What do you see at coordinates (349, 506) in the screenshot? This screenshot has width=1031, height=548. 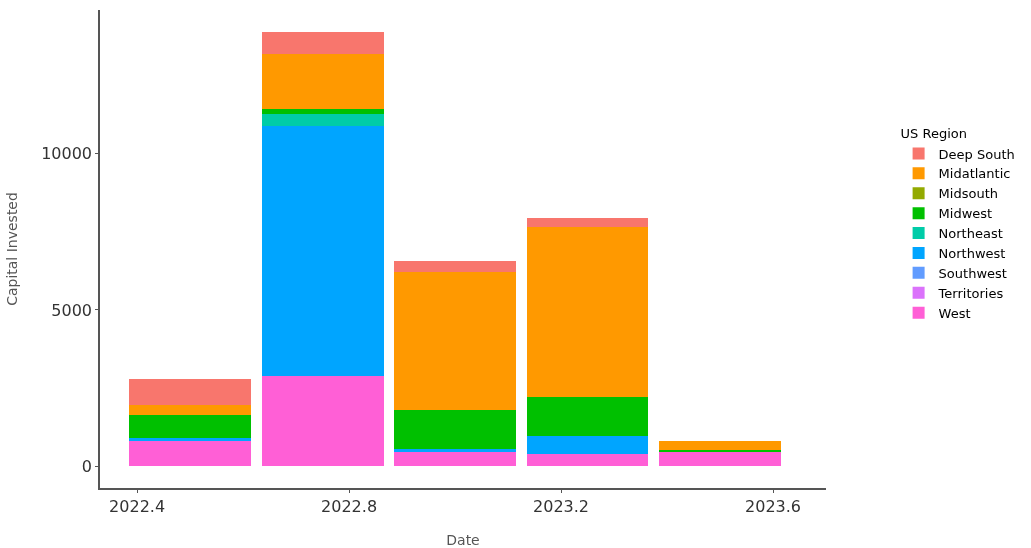 I see `x-tick-label: 2022.8` at bounding box center [349, 506].